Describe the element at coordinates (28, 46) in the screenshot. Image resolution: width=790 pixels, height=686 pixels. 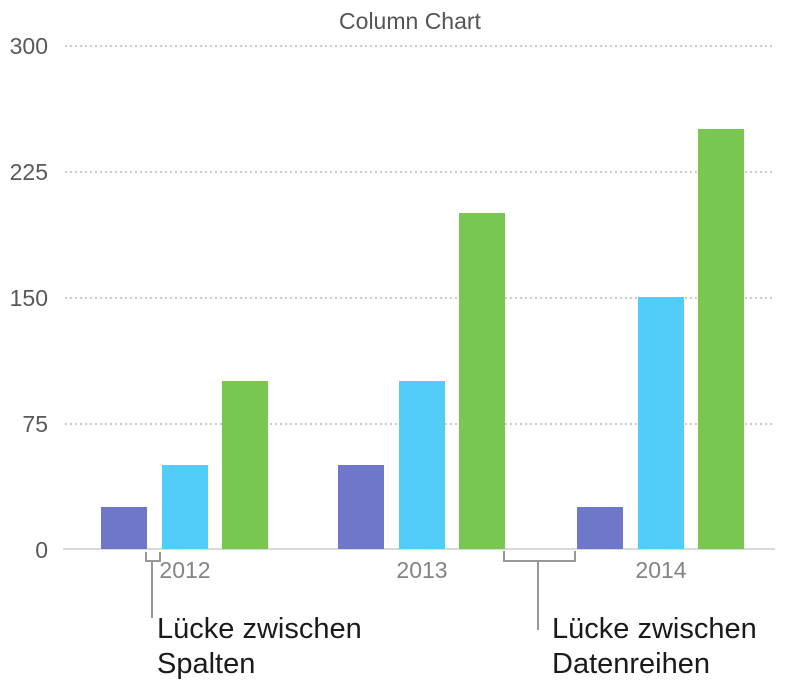
I see `y-tick-label-300: 300` at that location.